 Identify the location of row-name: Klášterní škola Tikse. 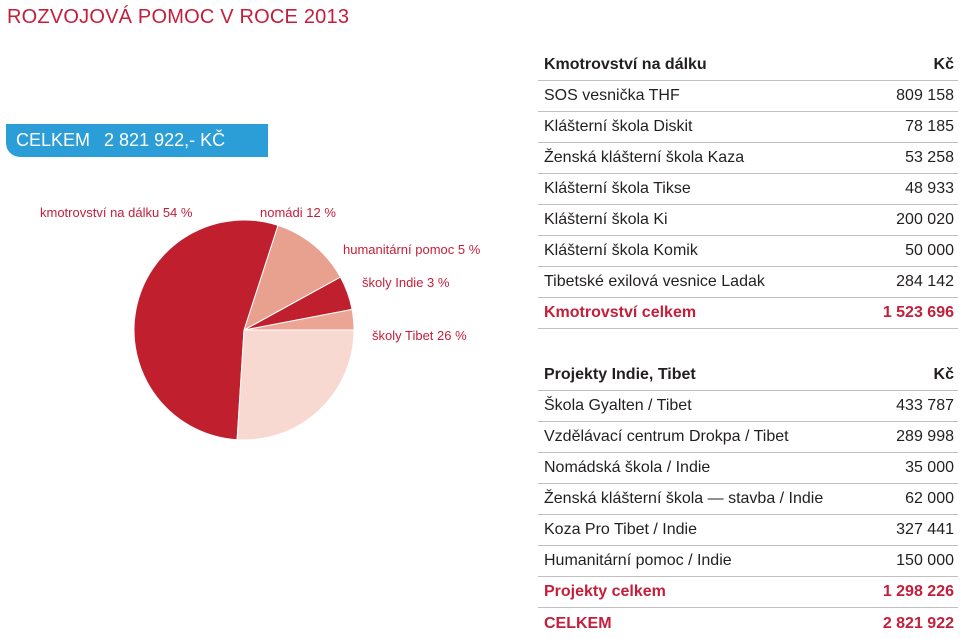
(617, 188).